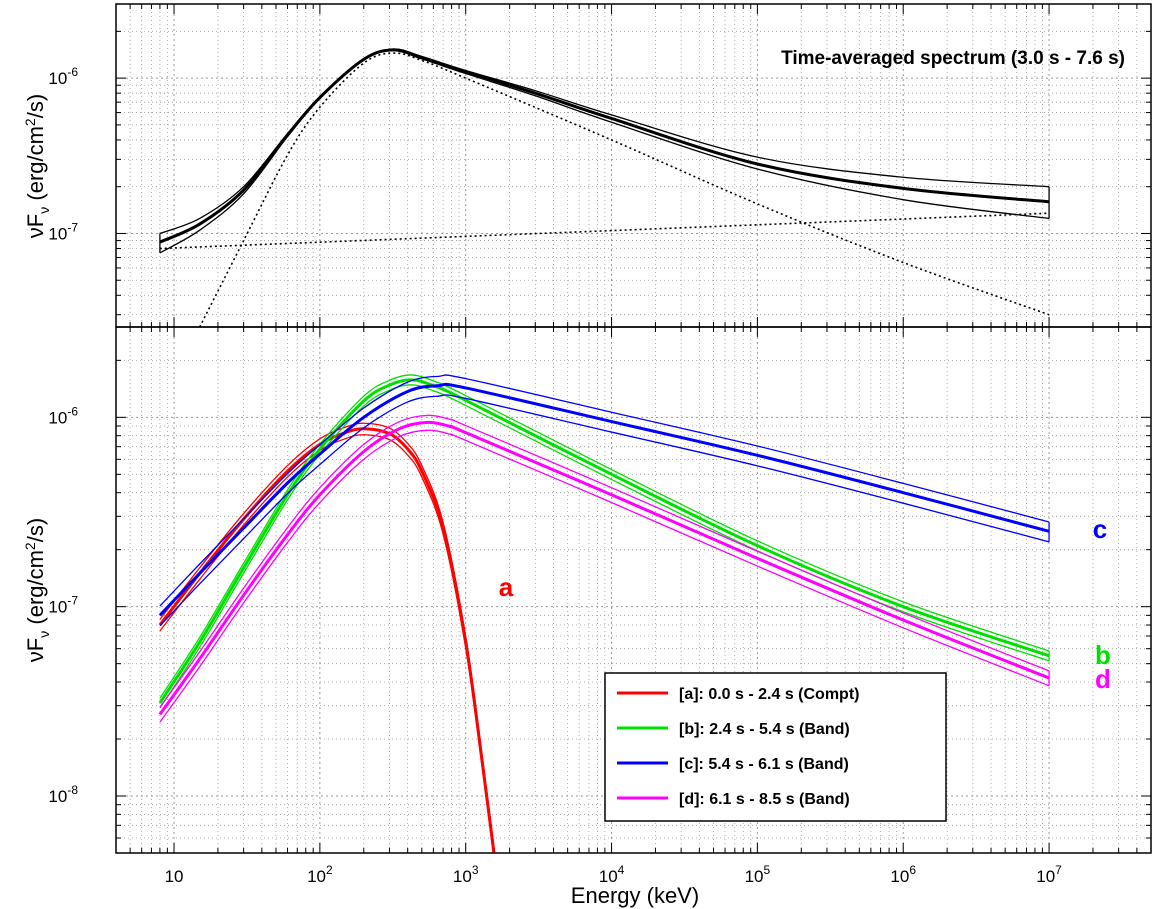  I want to click on top-panel-title: Time-averaged spectrum (3.0 s - 7.6 s), so click(953, 58).